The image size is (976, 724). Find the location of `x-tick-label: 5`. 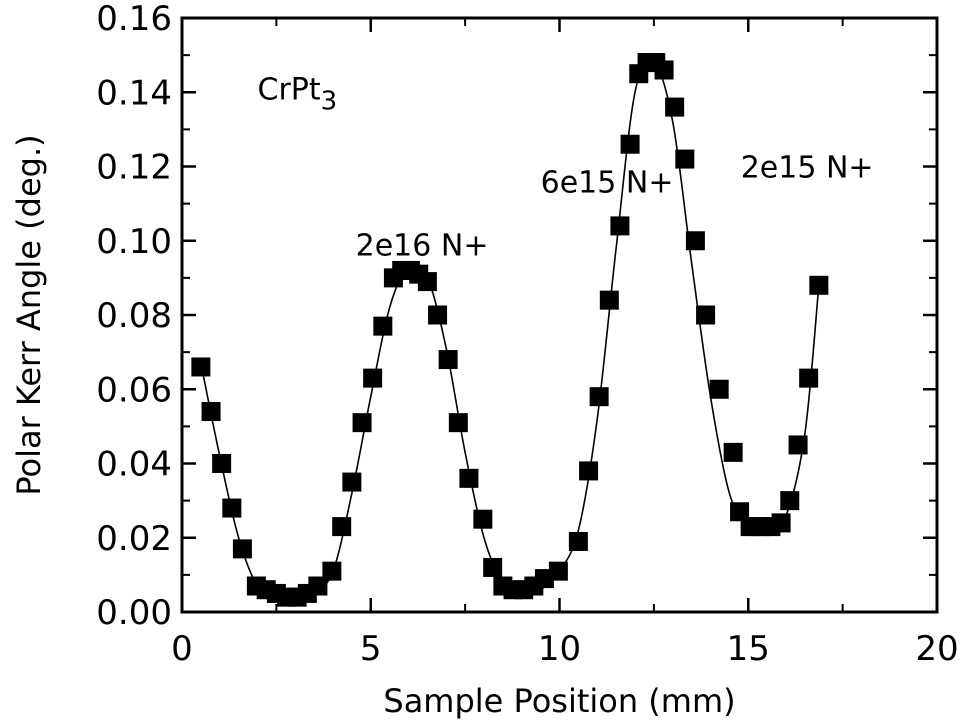

x-tick-label: 5 is located at coordinates (371, 649).